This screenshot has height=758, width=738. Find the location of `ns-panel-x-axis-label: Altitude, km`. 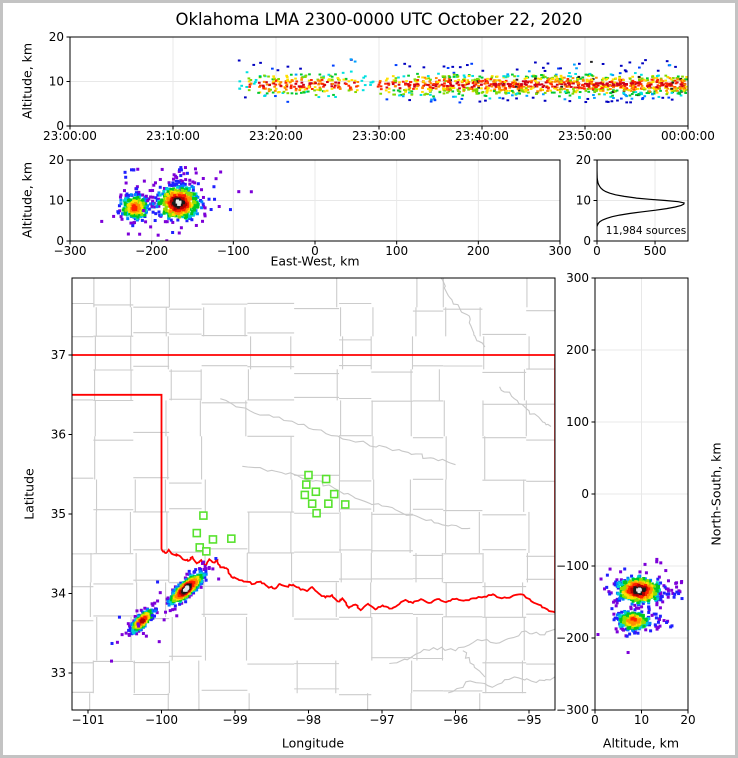

ns-panel-x-axis-label: Altitude, km is located at coordinates (641, 743).